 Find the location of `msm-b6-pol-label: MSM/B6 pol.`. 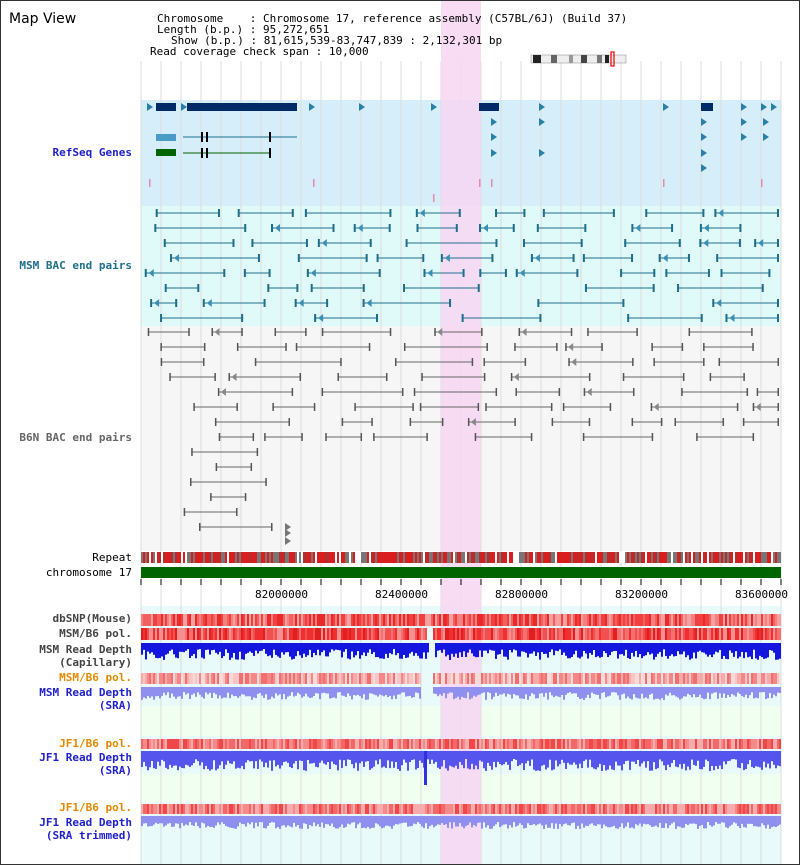

msm-b6-pol-label: MSM/B6 pol. is located at coordinates (95, 633).